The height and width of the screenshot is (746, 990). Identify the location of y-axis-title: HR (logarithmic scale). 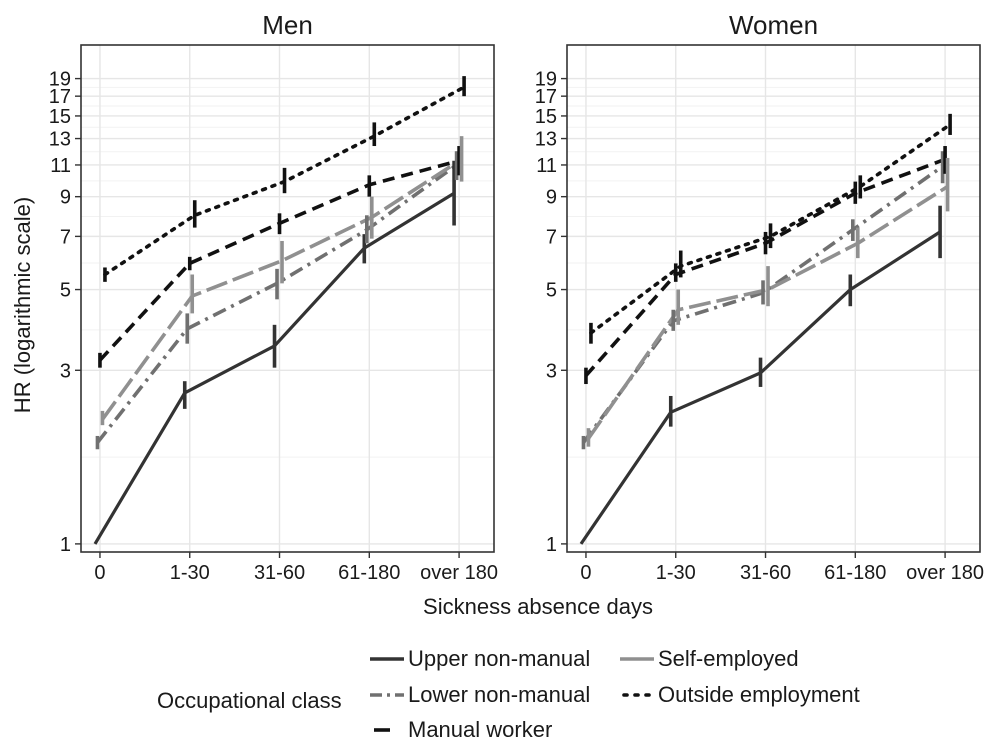
(22, 305).